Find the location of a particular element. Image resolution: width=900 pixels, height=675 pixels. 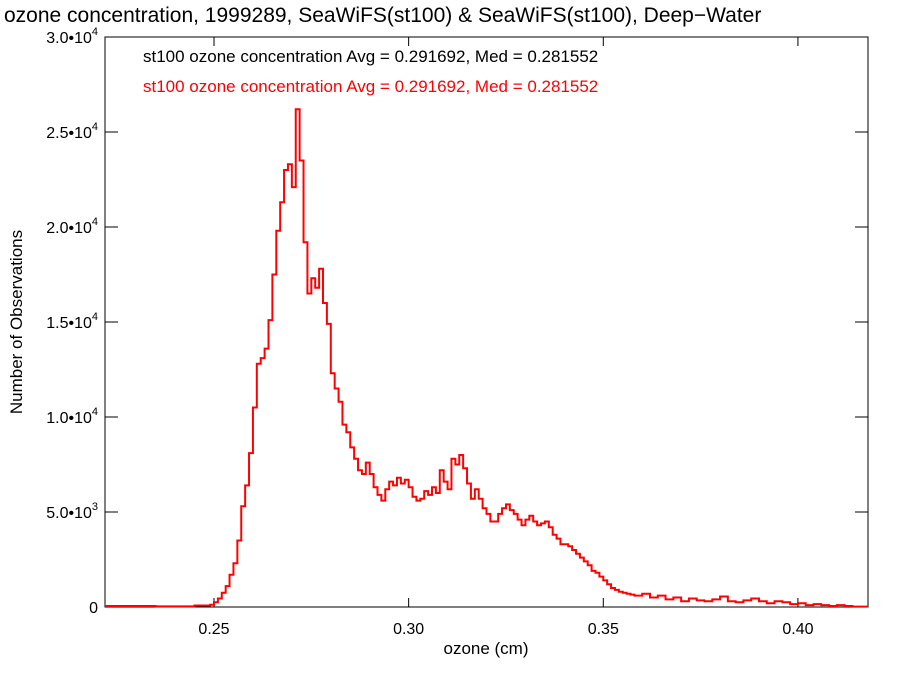

x-tick-label: 0.25 is located at coordinates (213, 629).